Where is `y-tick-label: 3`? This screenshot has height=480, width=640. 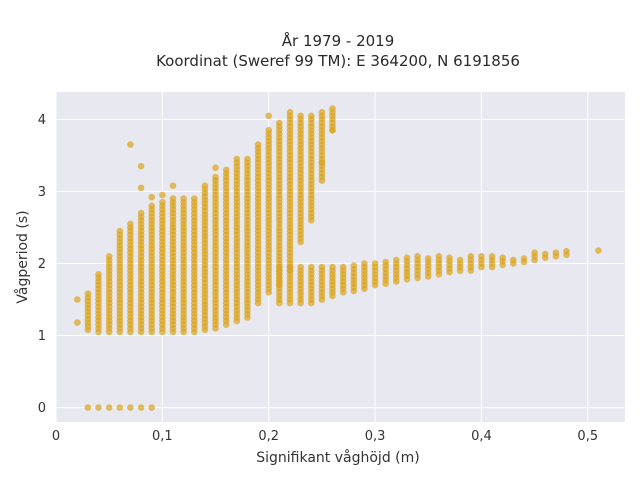
y-tick-label: 3 is located at coordinates (42, 192).